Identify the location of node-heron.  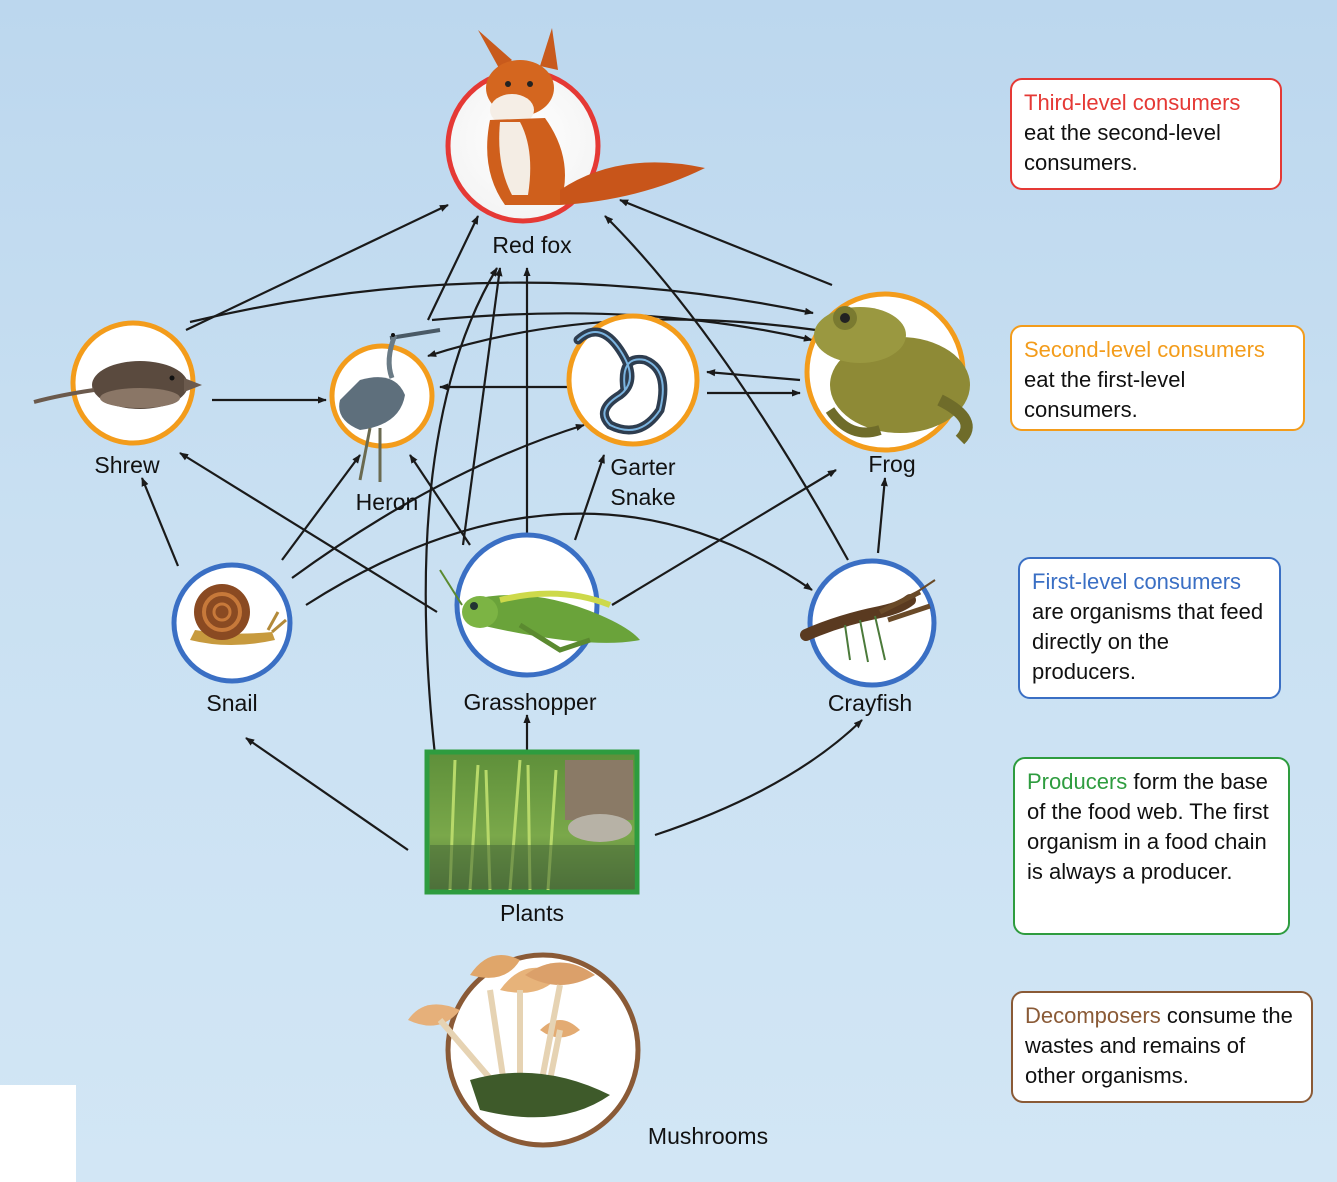
(385, 405).